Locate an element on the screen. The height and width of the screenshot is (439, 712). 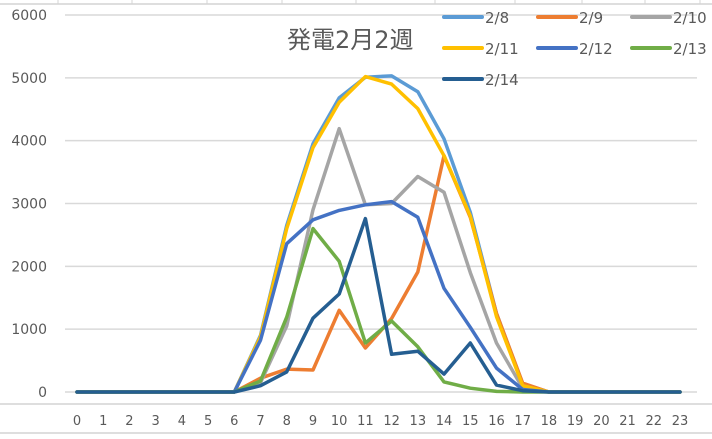
legend-label: 2/14 is located at coordinates (502, 80).